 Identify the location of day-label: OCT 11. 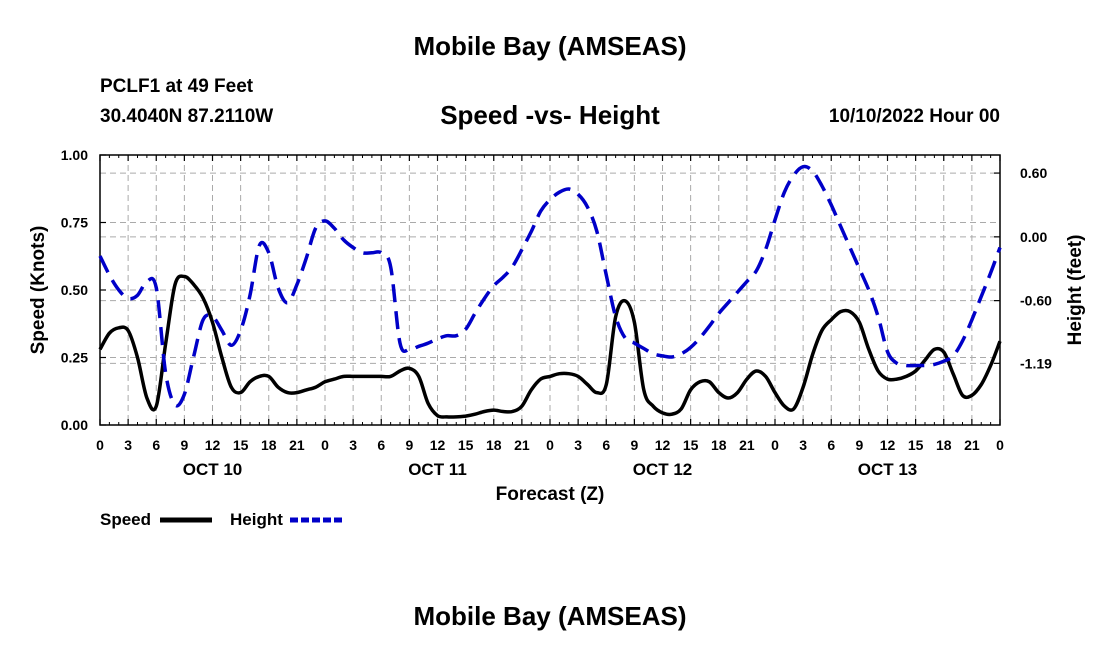
(437, 469).